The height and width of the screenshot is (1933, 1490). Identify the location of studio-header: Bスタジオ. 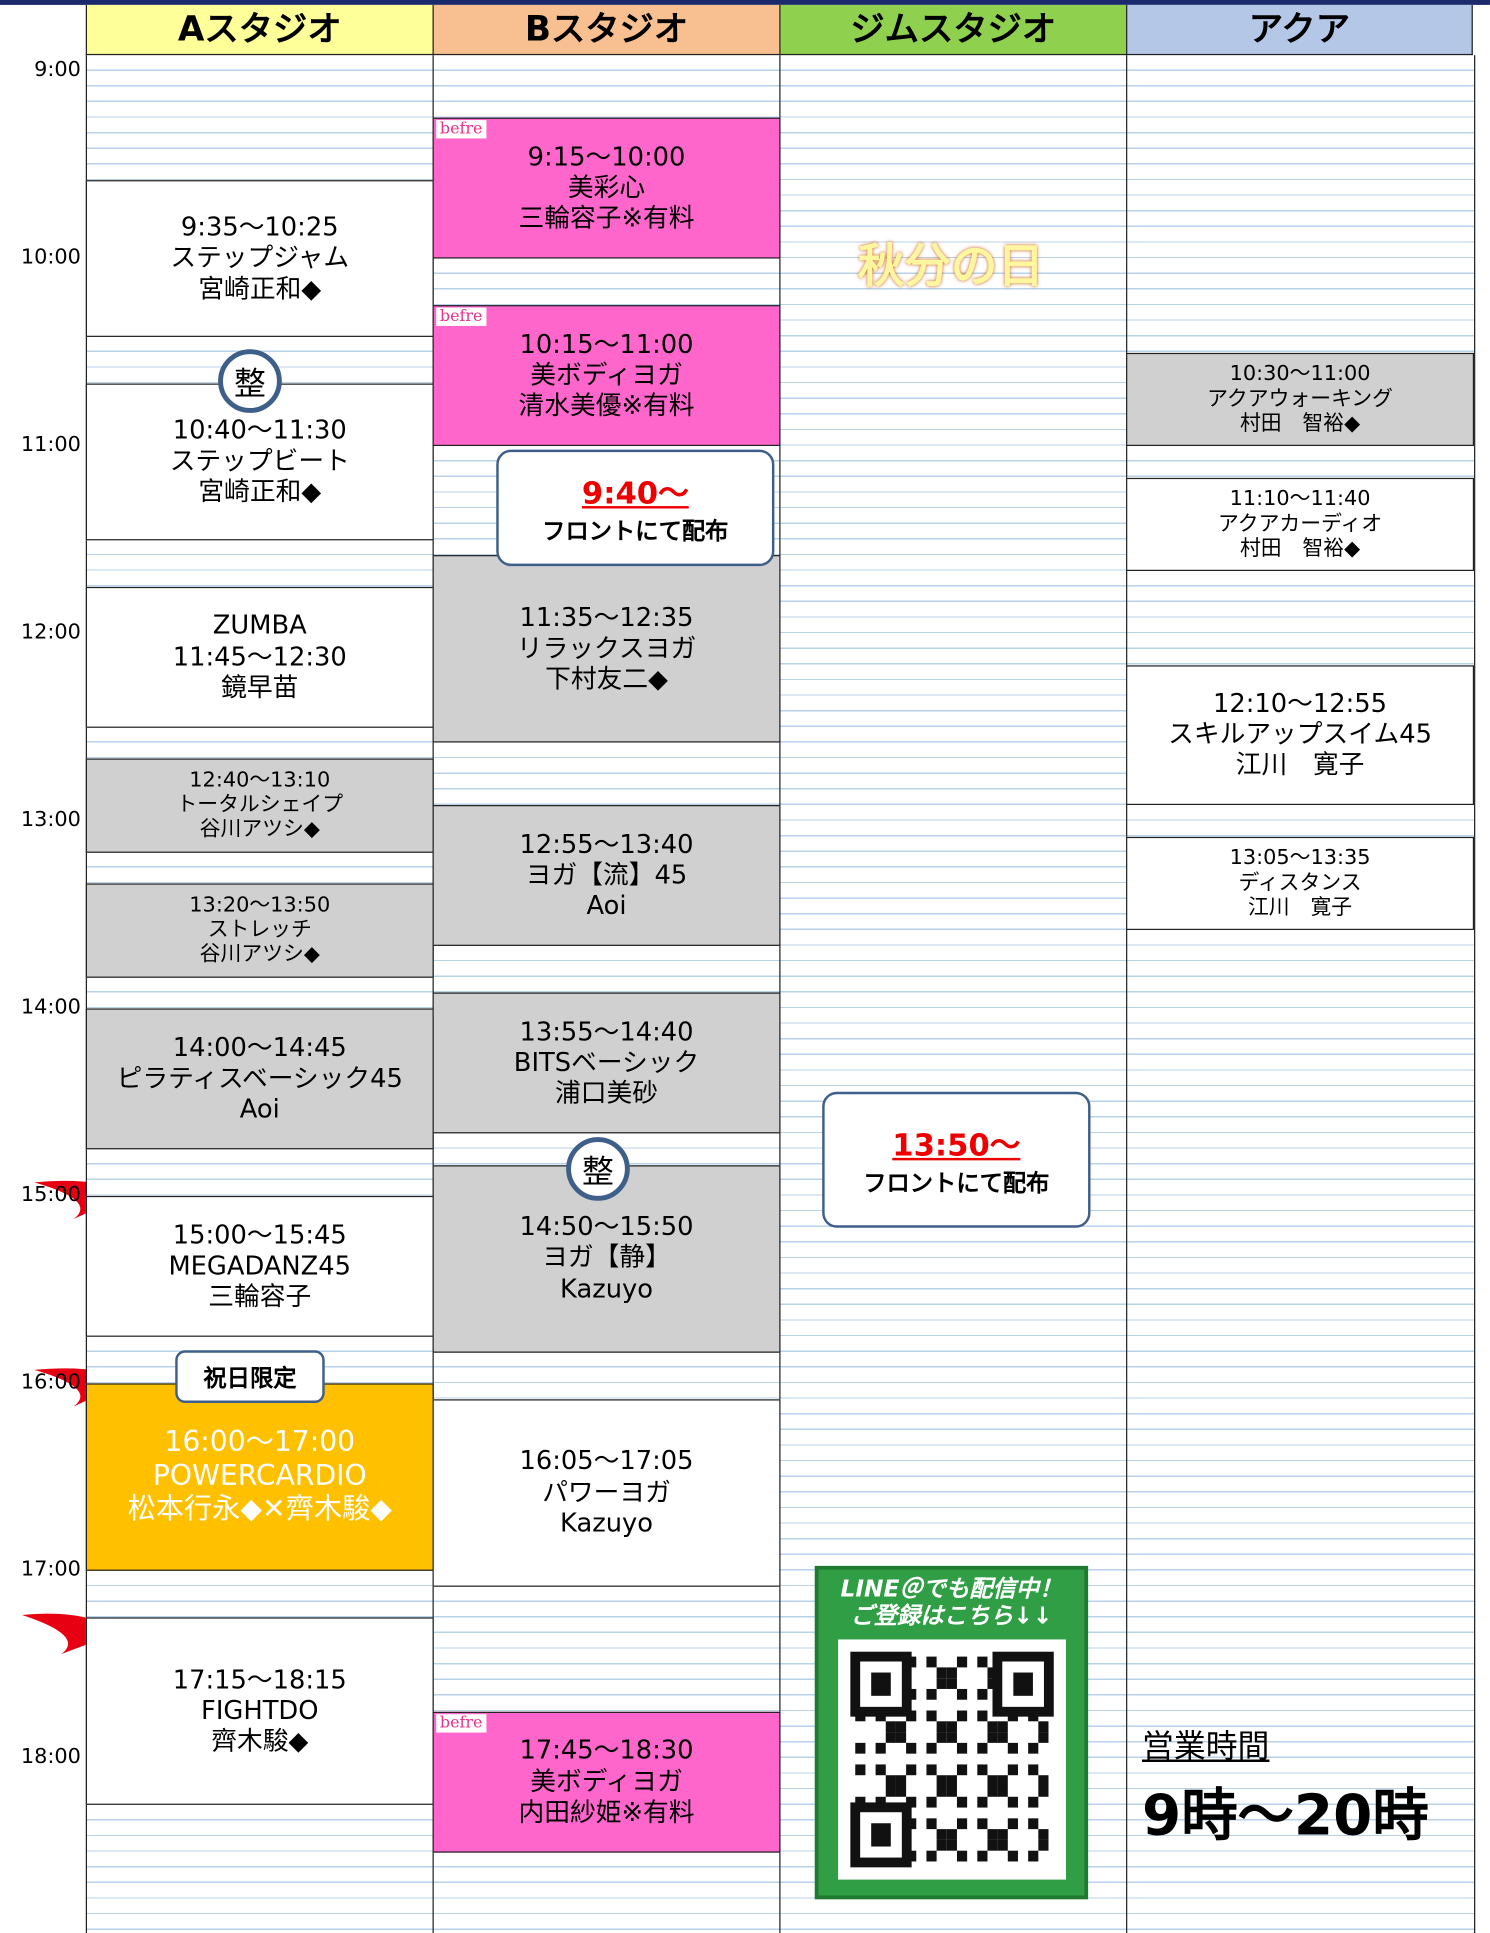
(606, 30).